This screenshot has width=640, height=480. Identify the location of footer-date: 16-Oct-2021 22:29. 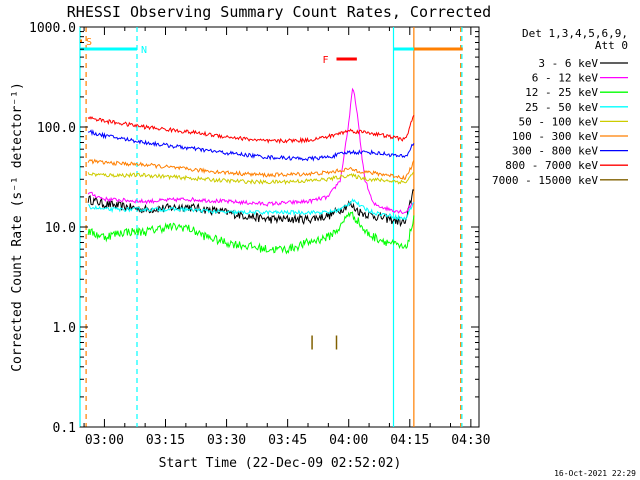
(595, 473).